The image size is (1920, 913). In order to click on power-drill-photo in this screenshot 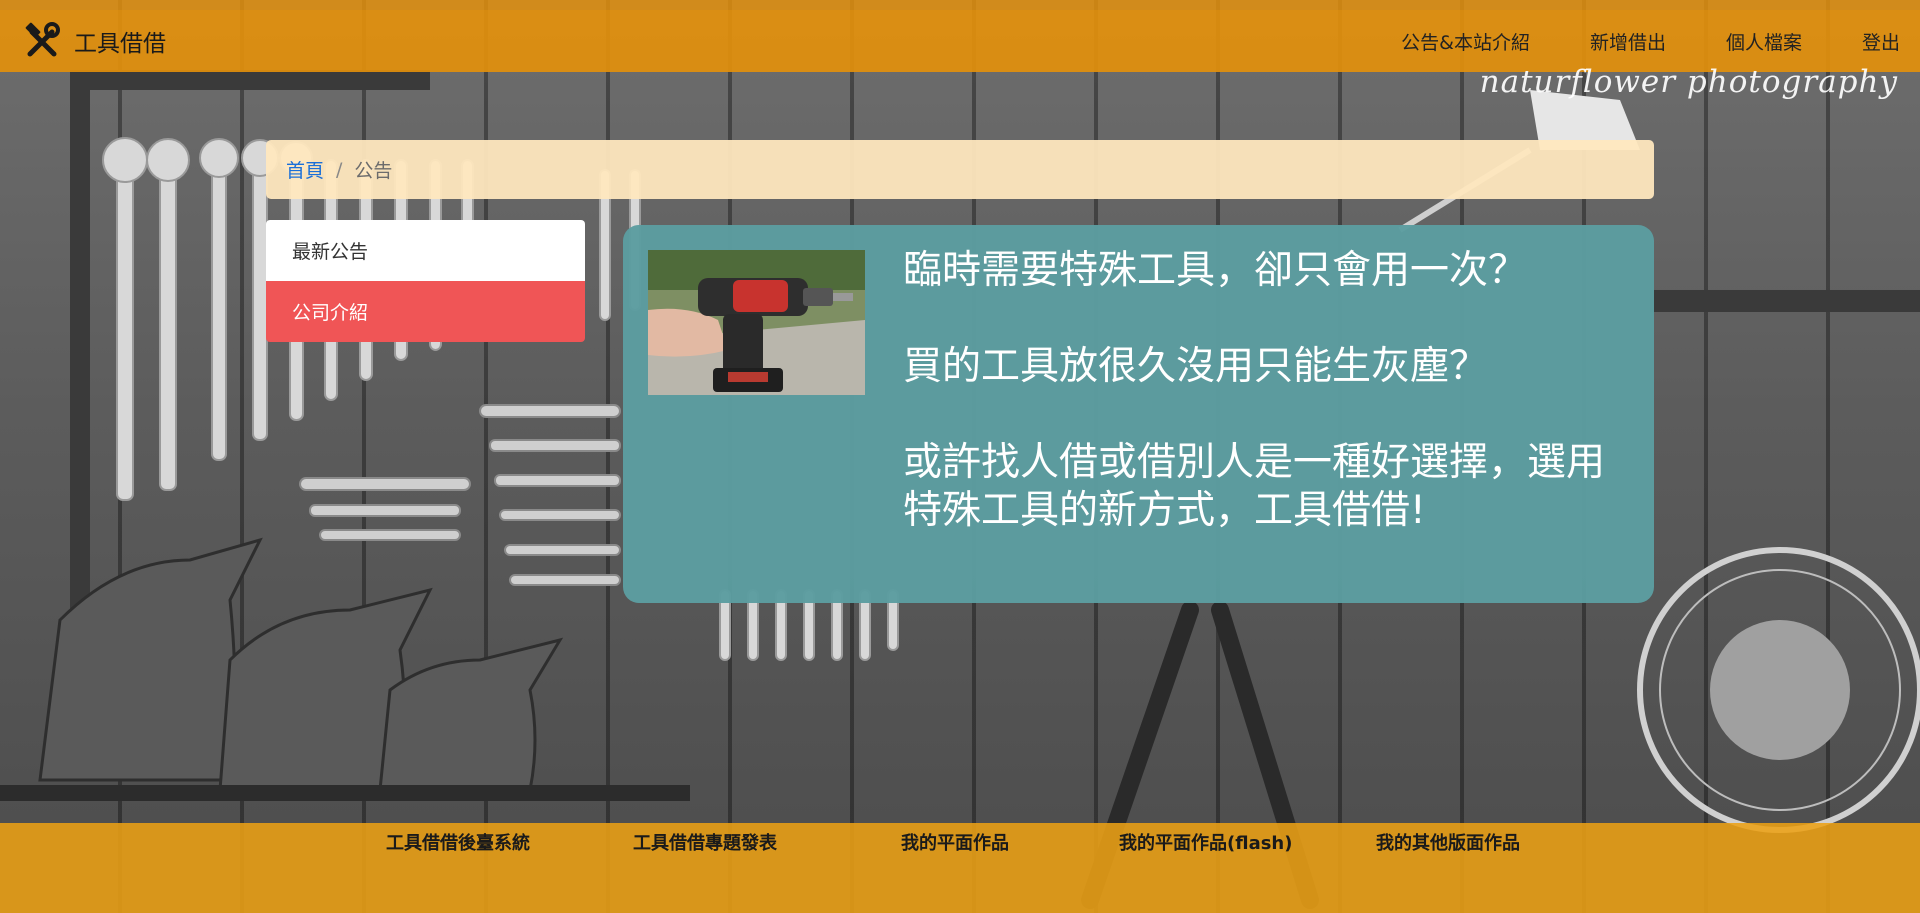, I will do `click(756, 322)`.